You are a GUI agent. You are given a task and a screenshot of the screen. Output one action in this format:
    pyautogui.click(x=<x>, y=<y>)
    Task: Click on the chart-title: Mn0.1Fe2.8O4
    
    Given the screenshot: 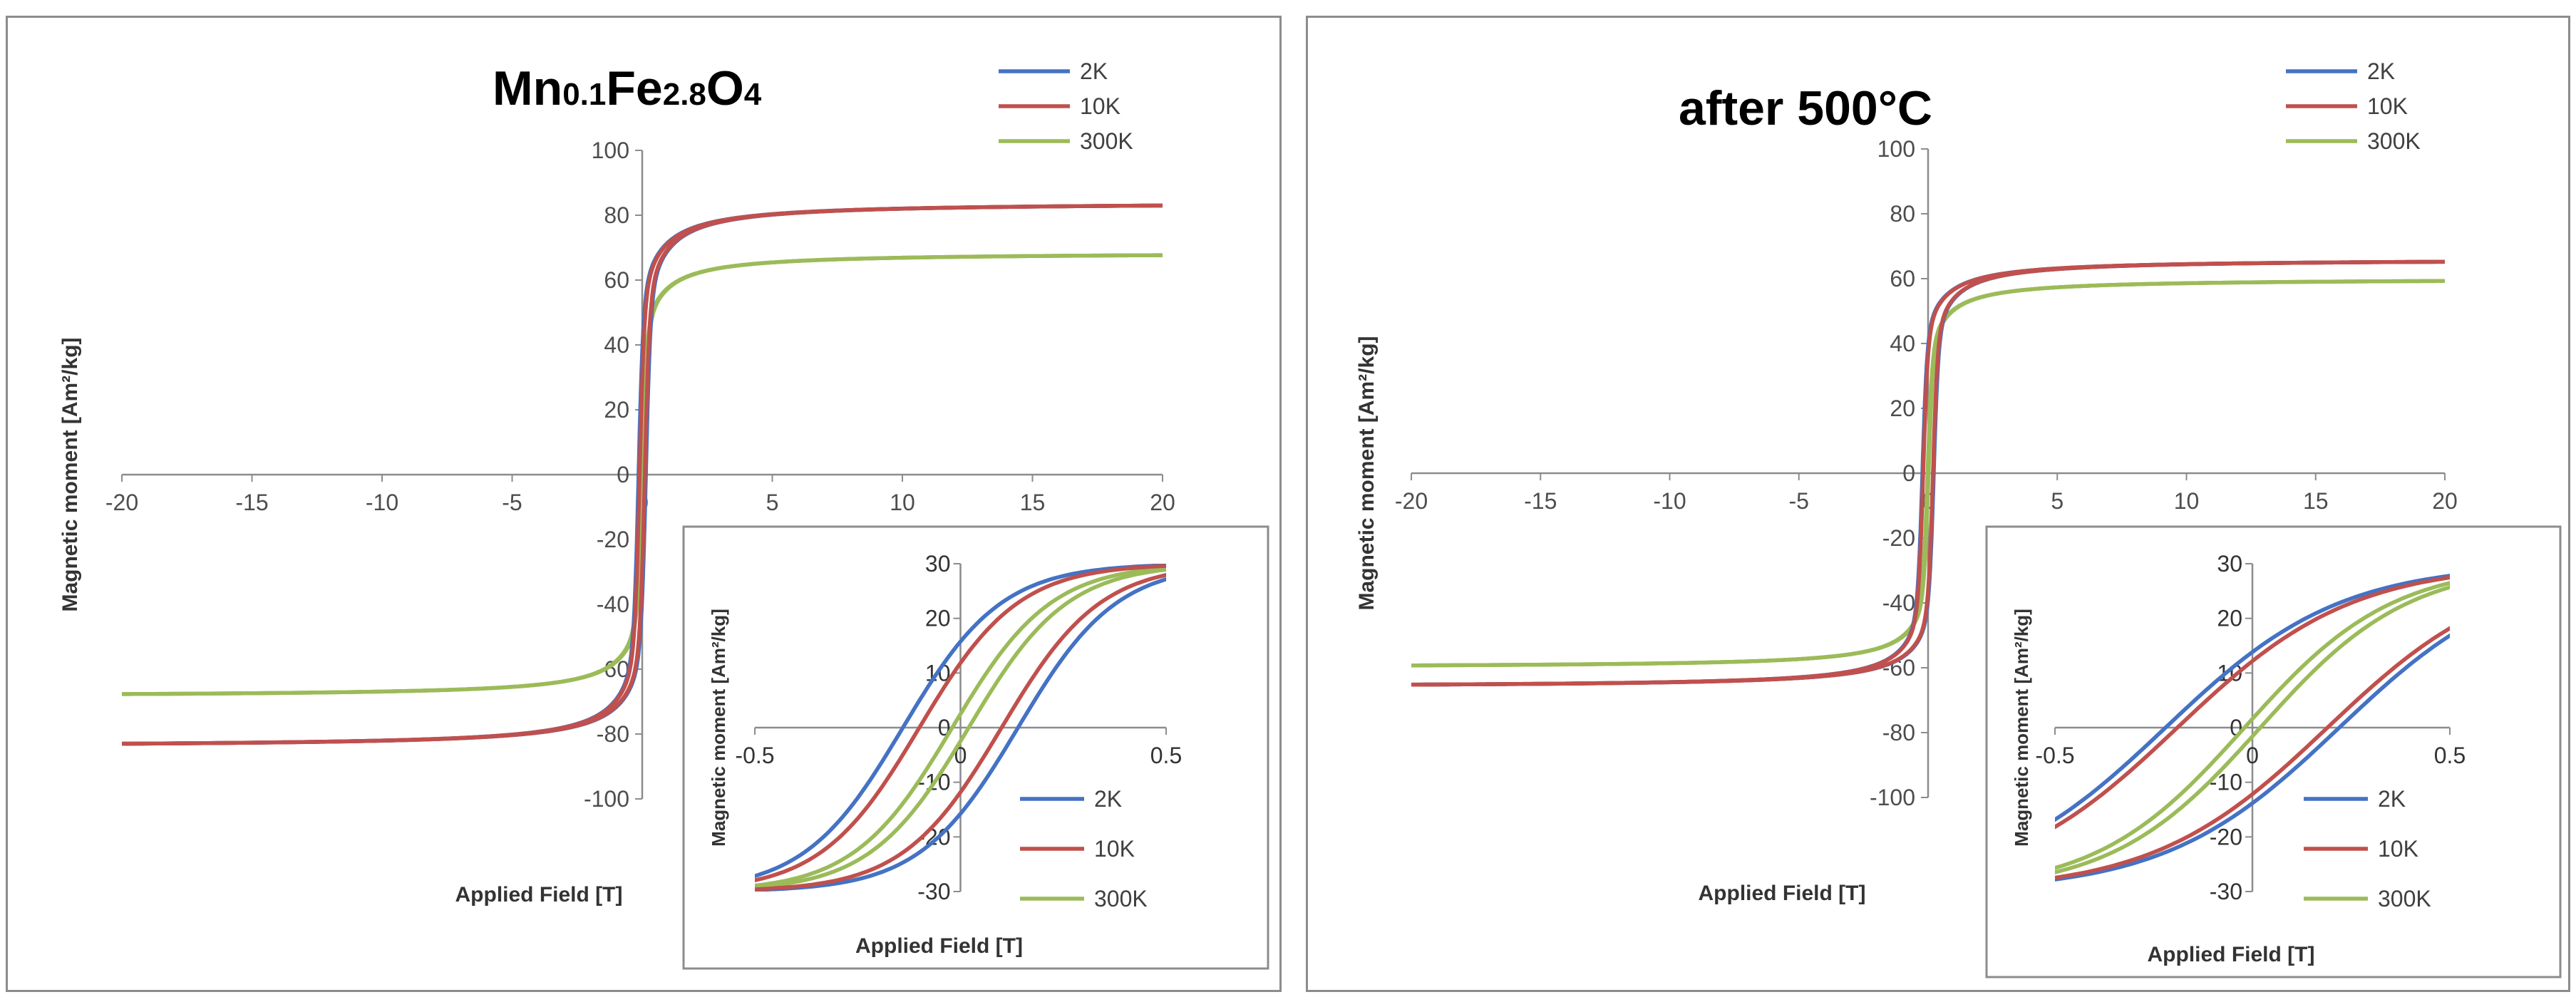 What is the action you would take?
    pyautogui.click(x=627, y=88)
    